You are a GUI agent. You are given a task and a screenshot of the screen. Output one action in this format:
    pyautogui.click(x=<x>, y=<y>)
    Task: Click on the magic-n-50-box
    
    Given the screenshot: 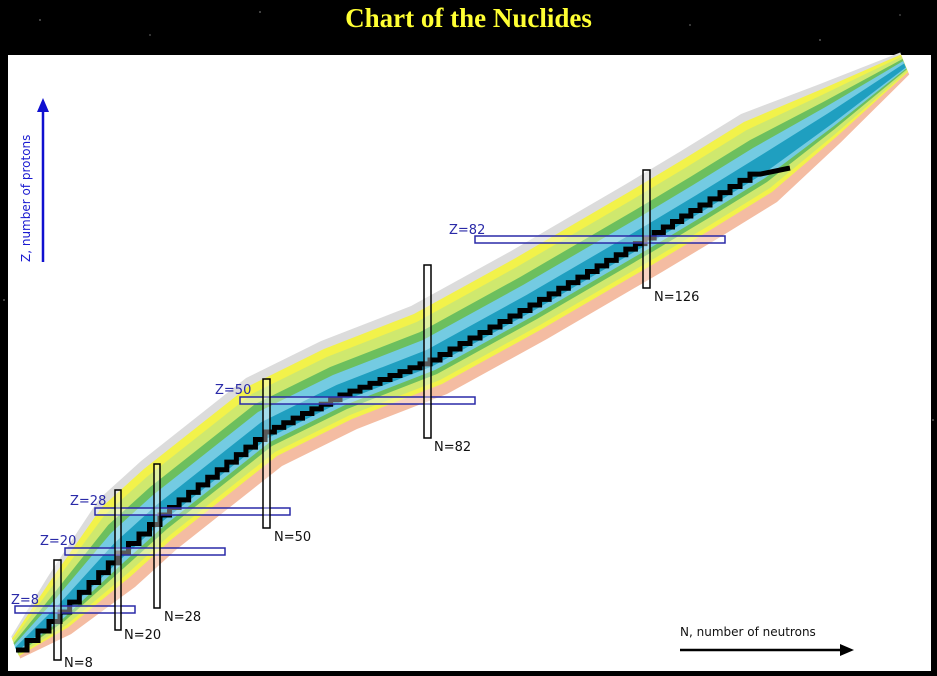 What is the action you would take?
    pyautogui.click(x=266, y=453)
    